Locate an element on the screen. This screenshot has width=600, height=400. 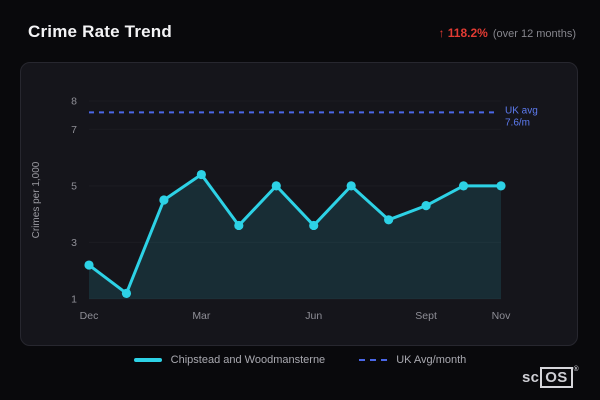
x-tick-label: Dec is located at coordinates (89, 316).